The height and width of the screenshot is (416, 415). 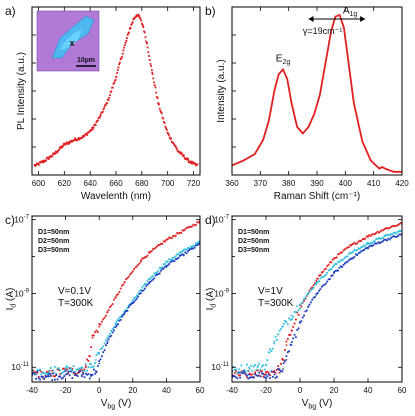 I want to click on peak-e2g-label: E2g, so click(x=283, y=59).